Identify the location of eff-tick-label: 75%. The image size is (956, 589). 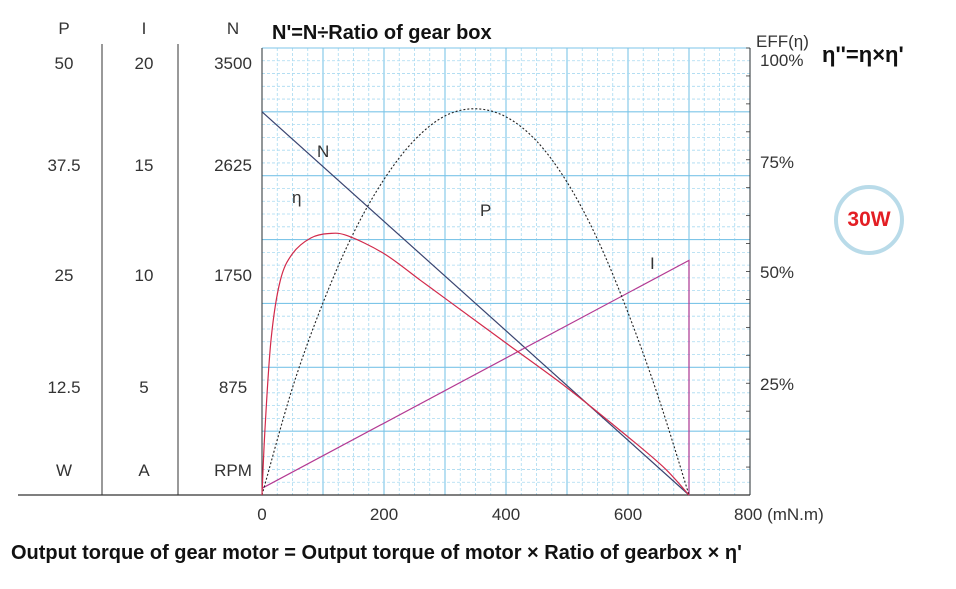
(777, 162).